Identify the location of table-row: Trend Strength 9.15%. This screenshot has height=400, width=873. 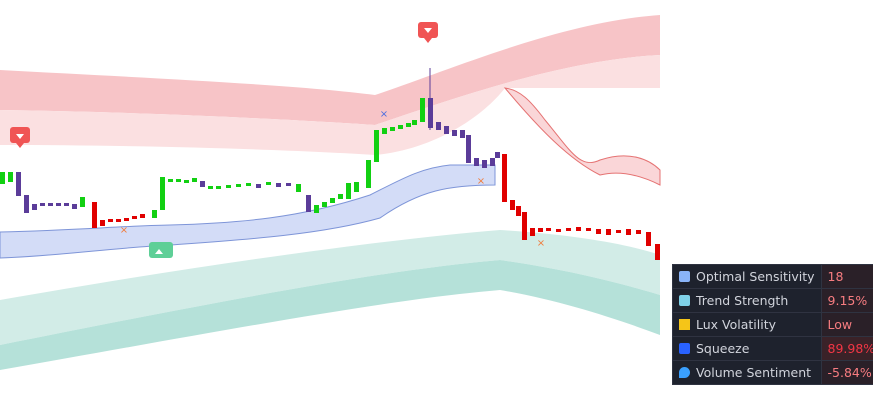
(772, 300).